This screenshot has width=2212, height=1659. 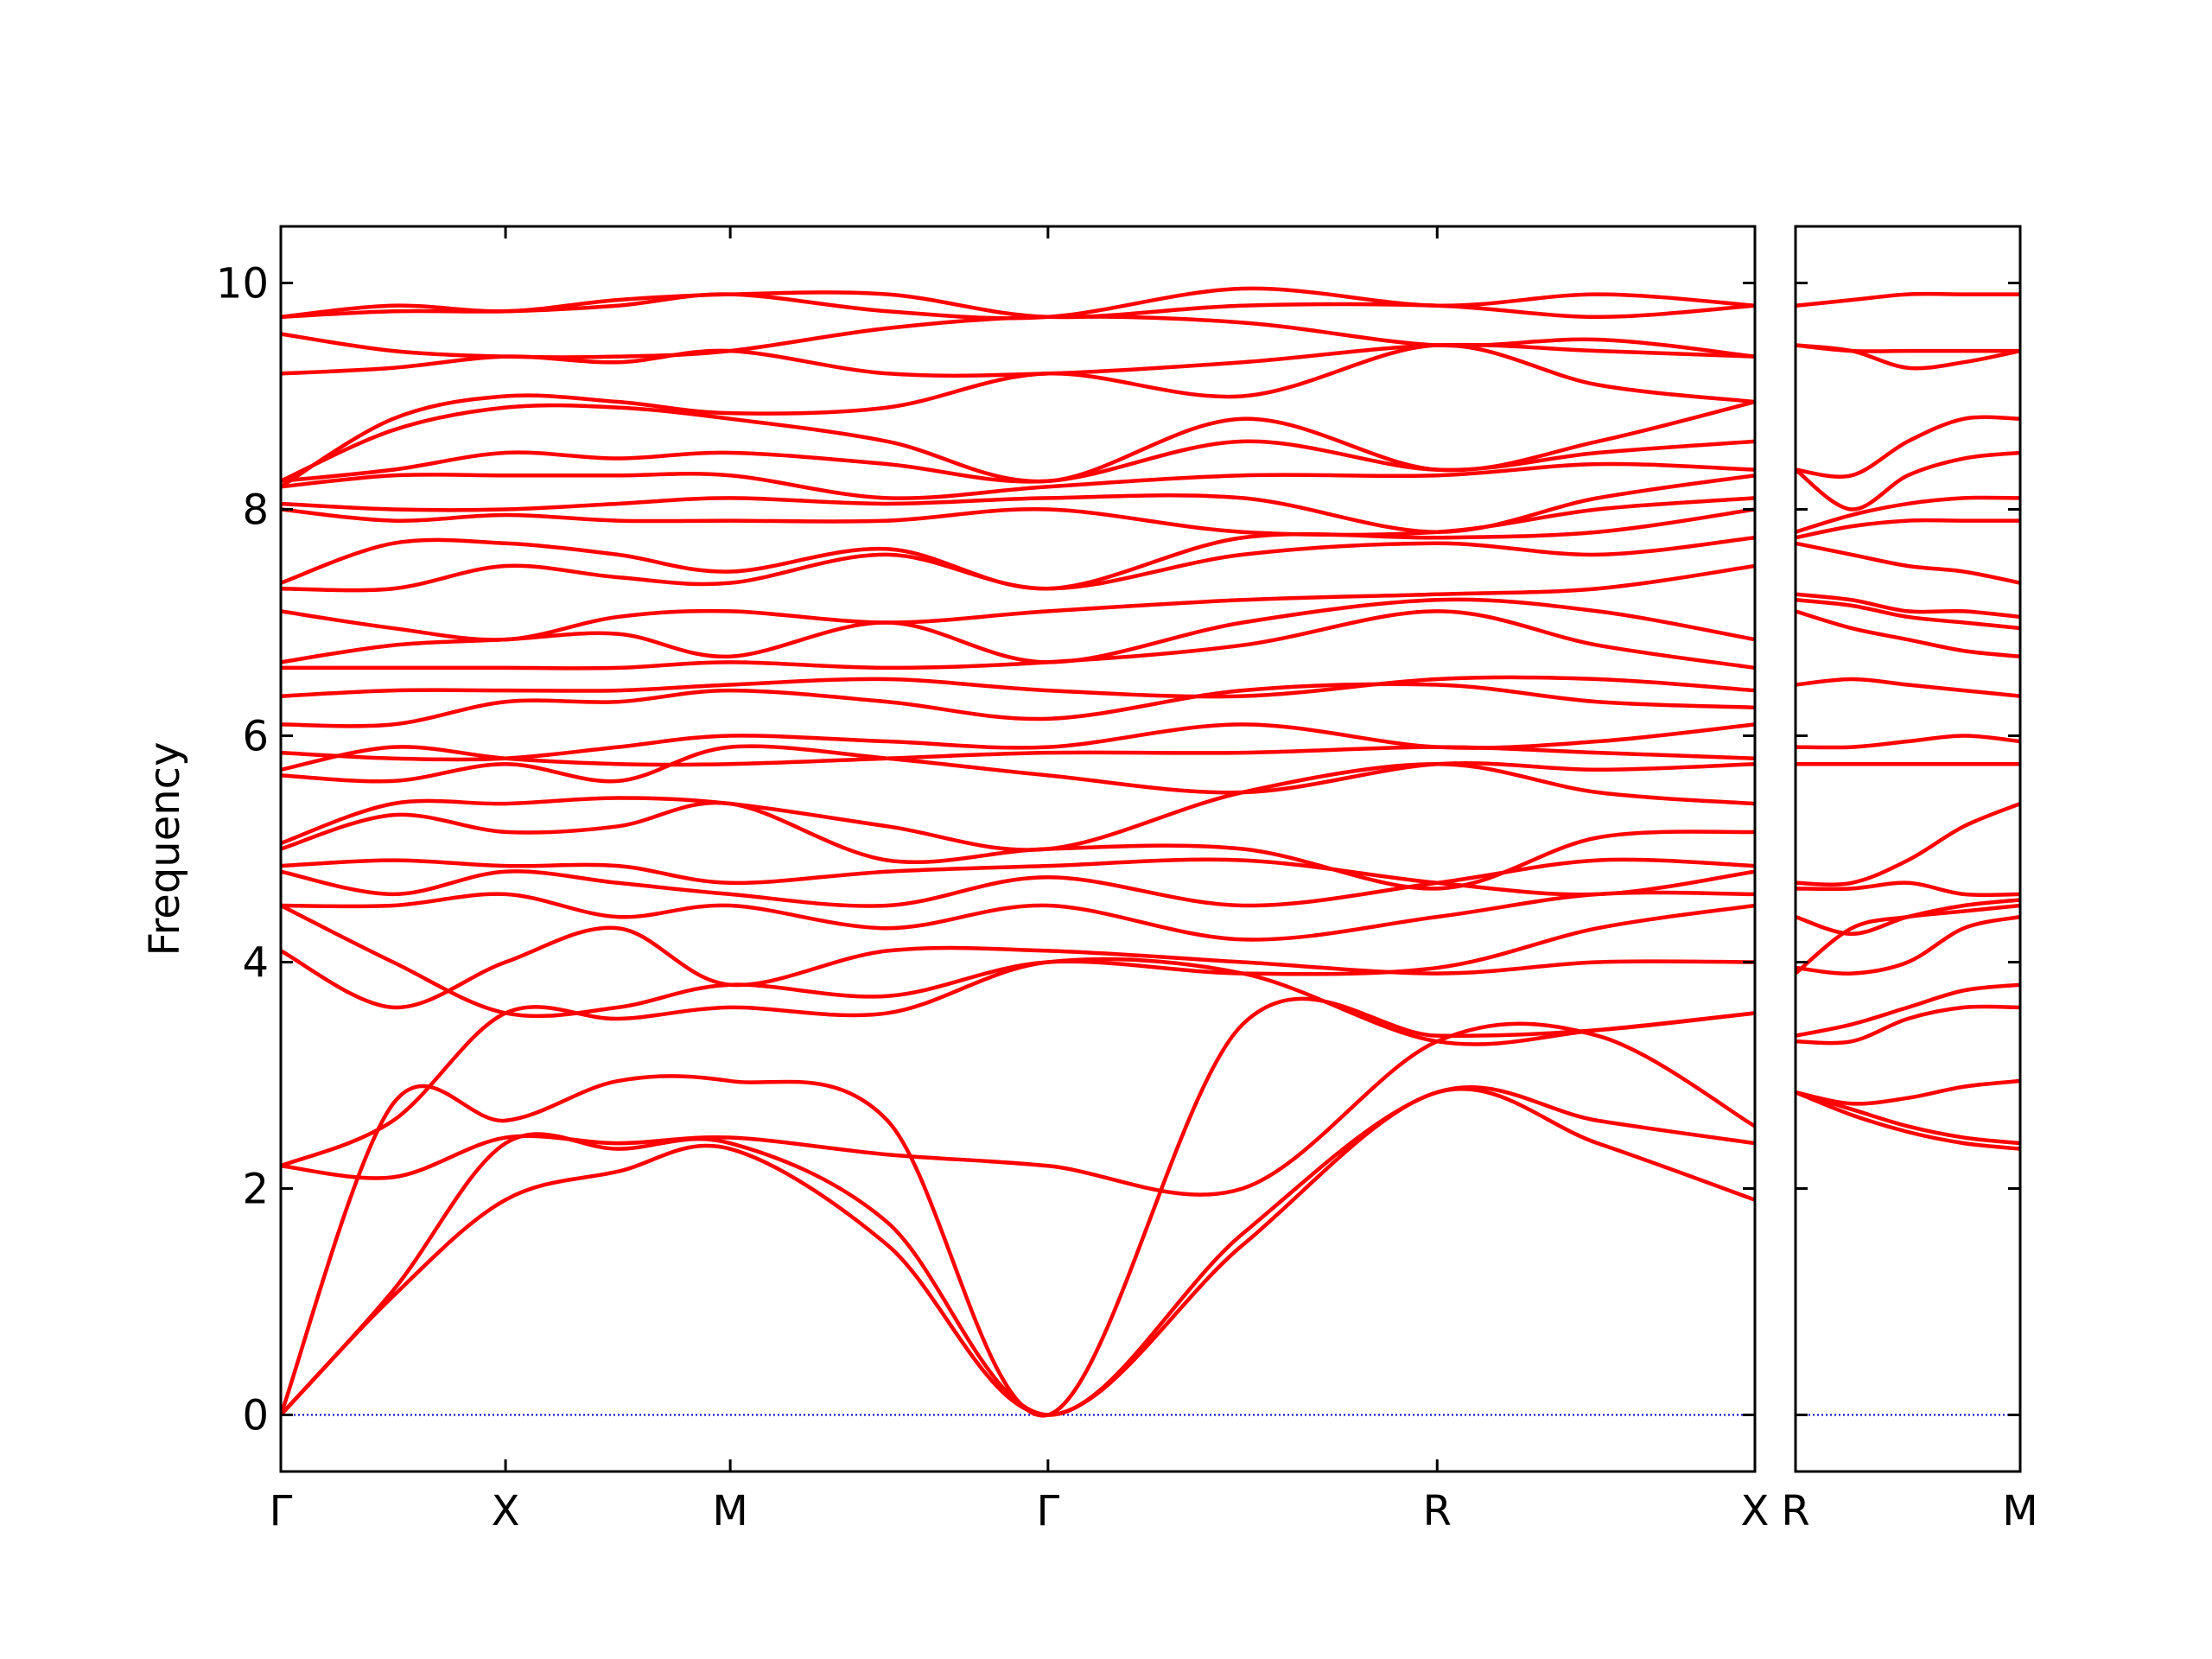 I want to click on y-tick-label: 4, so click(x=255, y=963).